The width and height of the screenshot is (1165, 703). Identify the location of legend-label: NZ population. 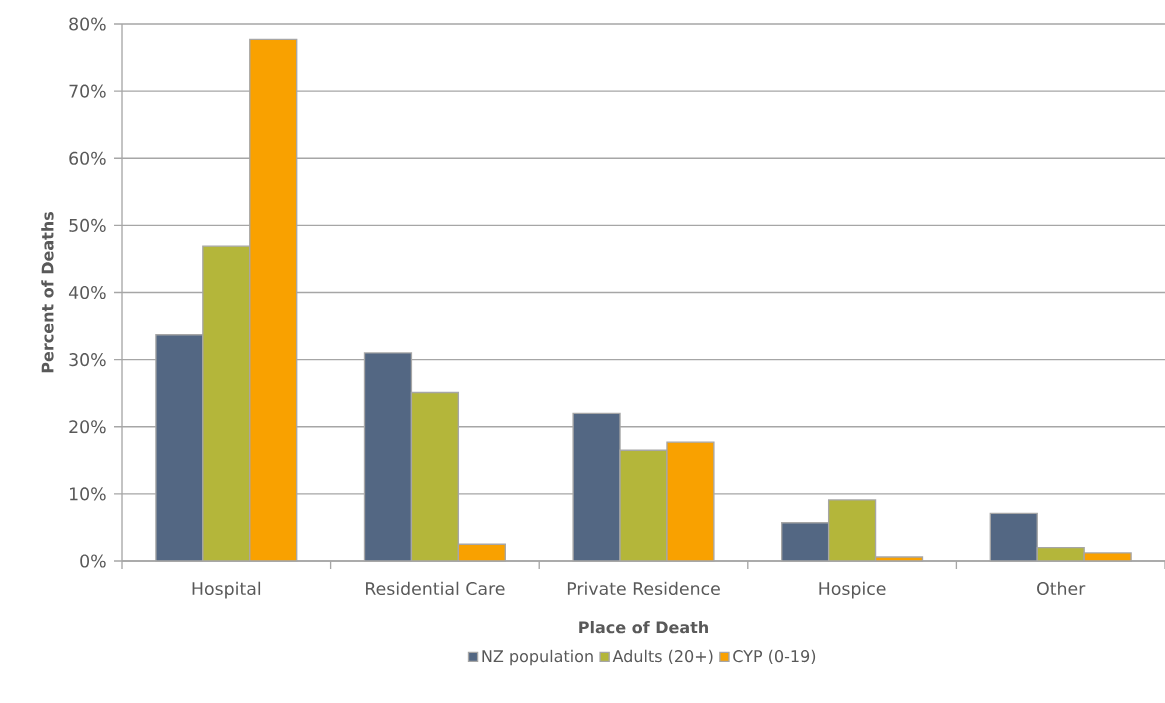
(537, 657).